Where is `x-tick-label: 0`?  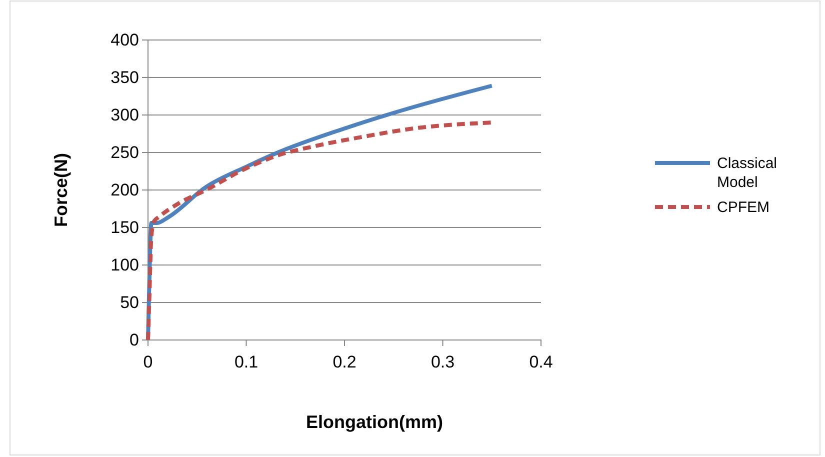 x-tick-label: 0 is located at coordinates (148, 362).